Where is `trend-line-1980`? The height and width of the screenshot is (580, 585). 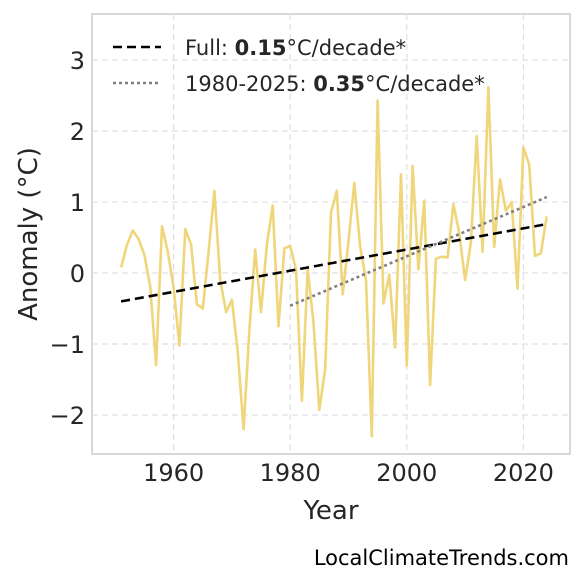
trend-line-1980 is located at coordinates (418, 251).